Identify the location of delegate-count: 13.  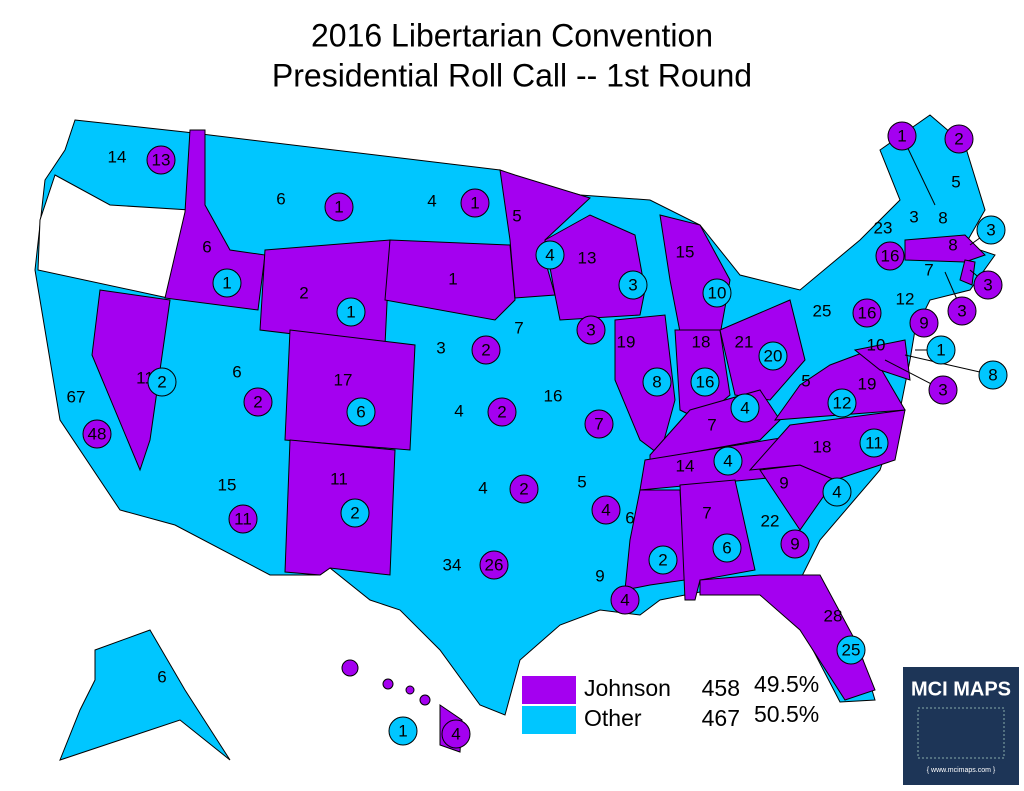
(587, 257).